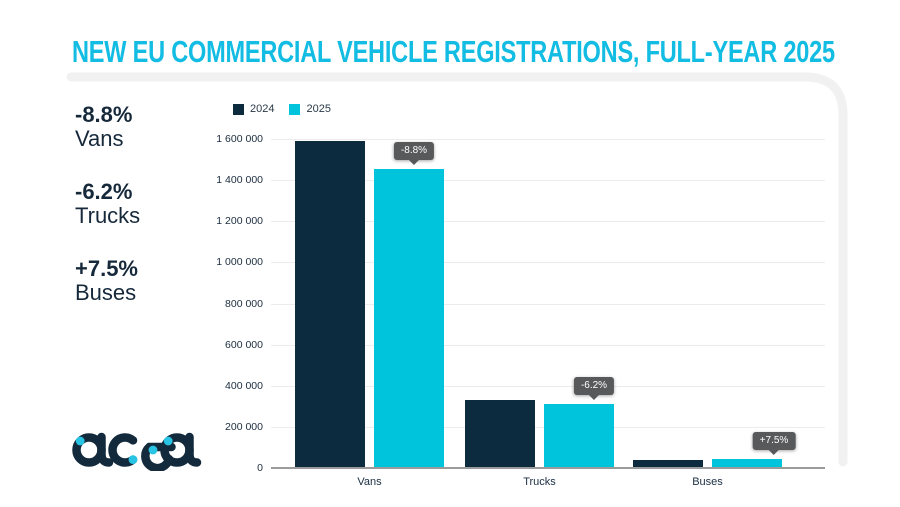 The height and width of the screenshot is (507, 900). I want to click on bar-2025-vans, so click(409, 318).